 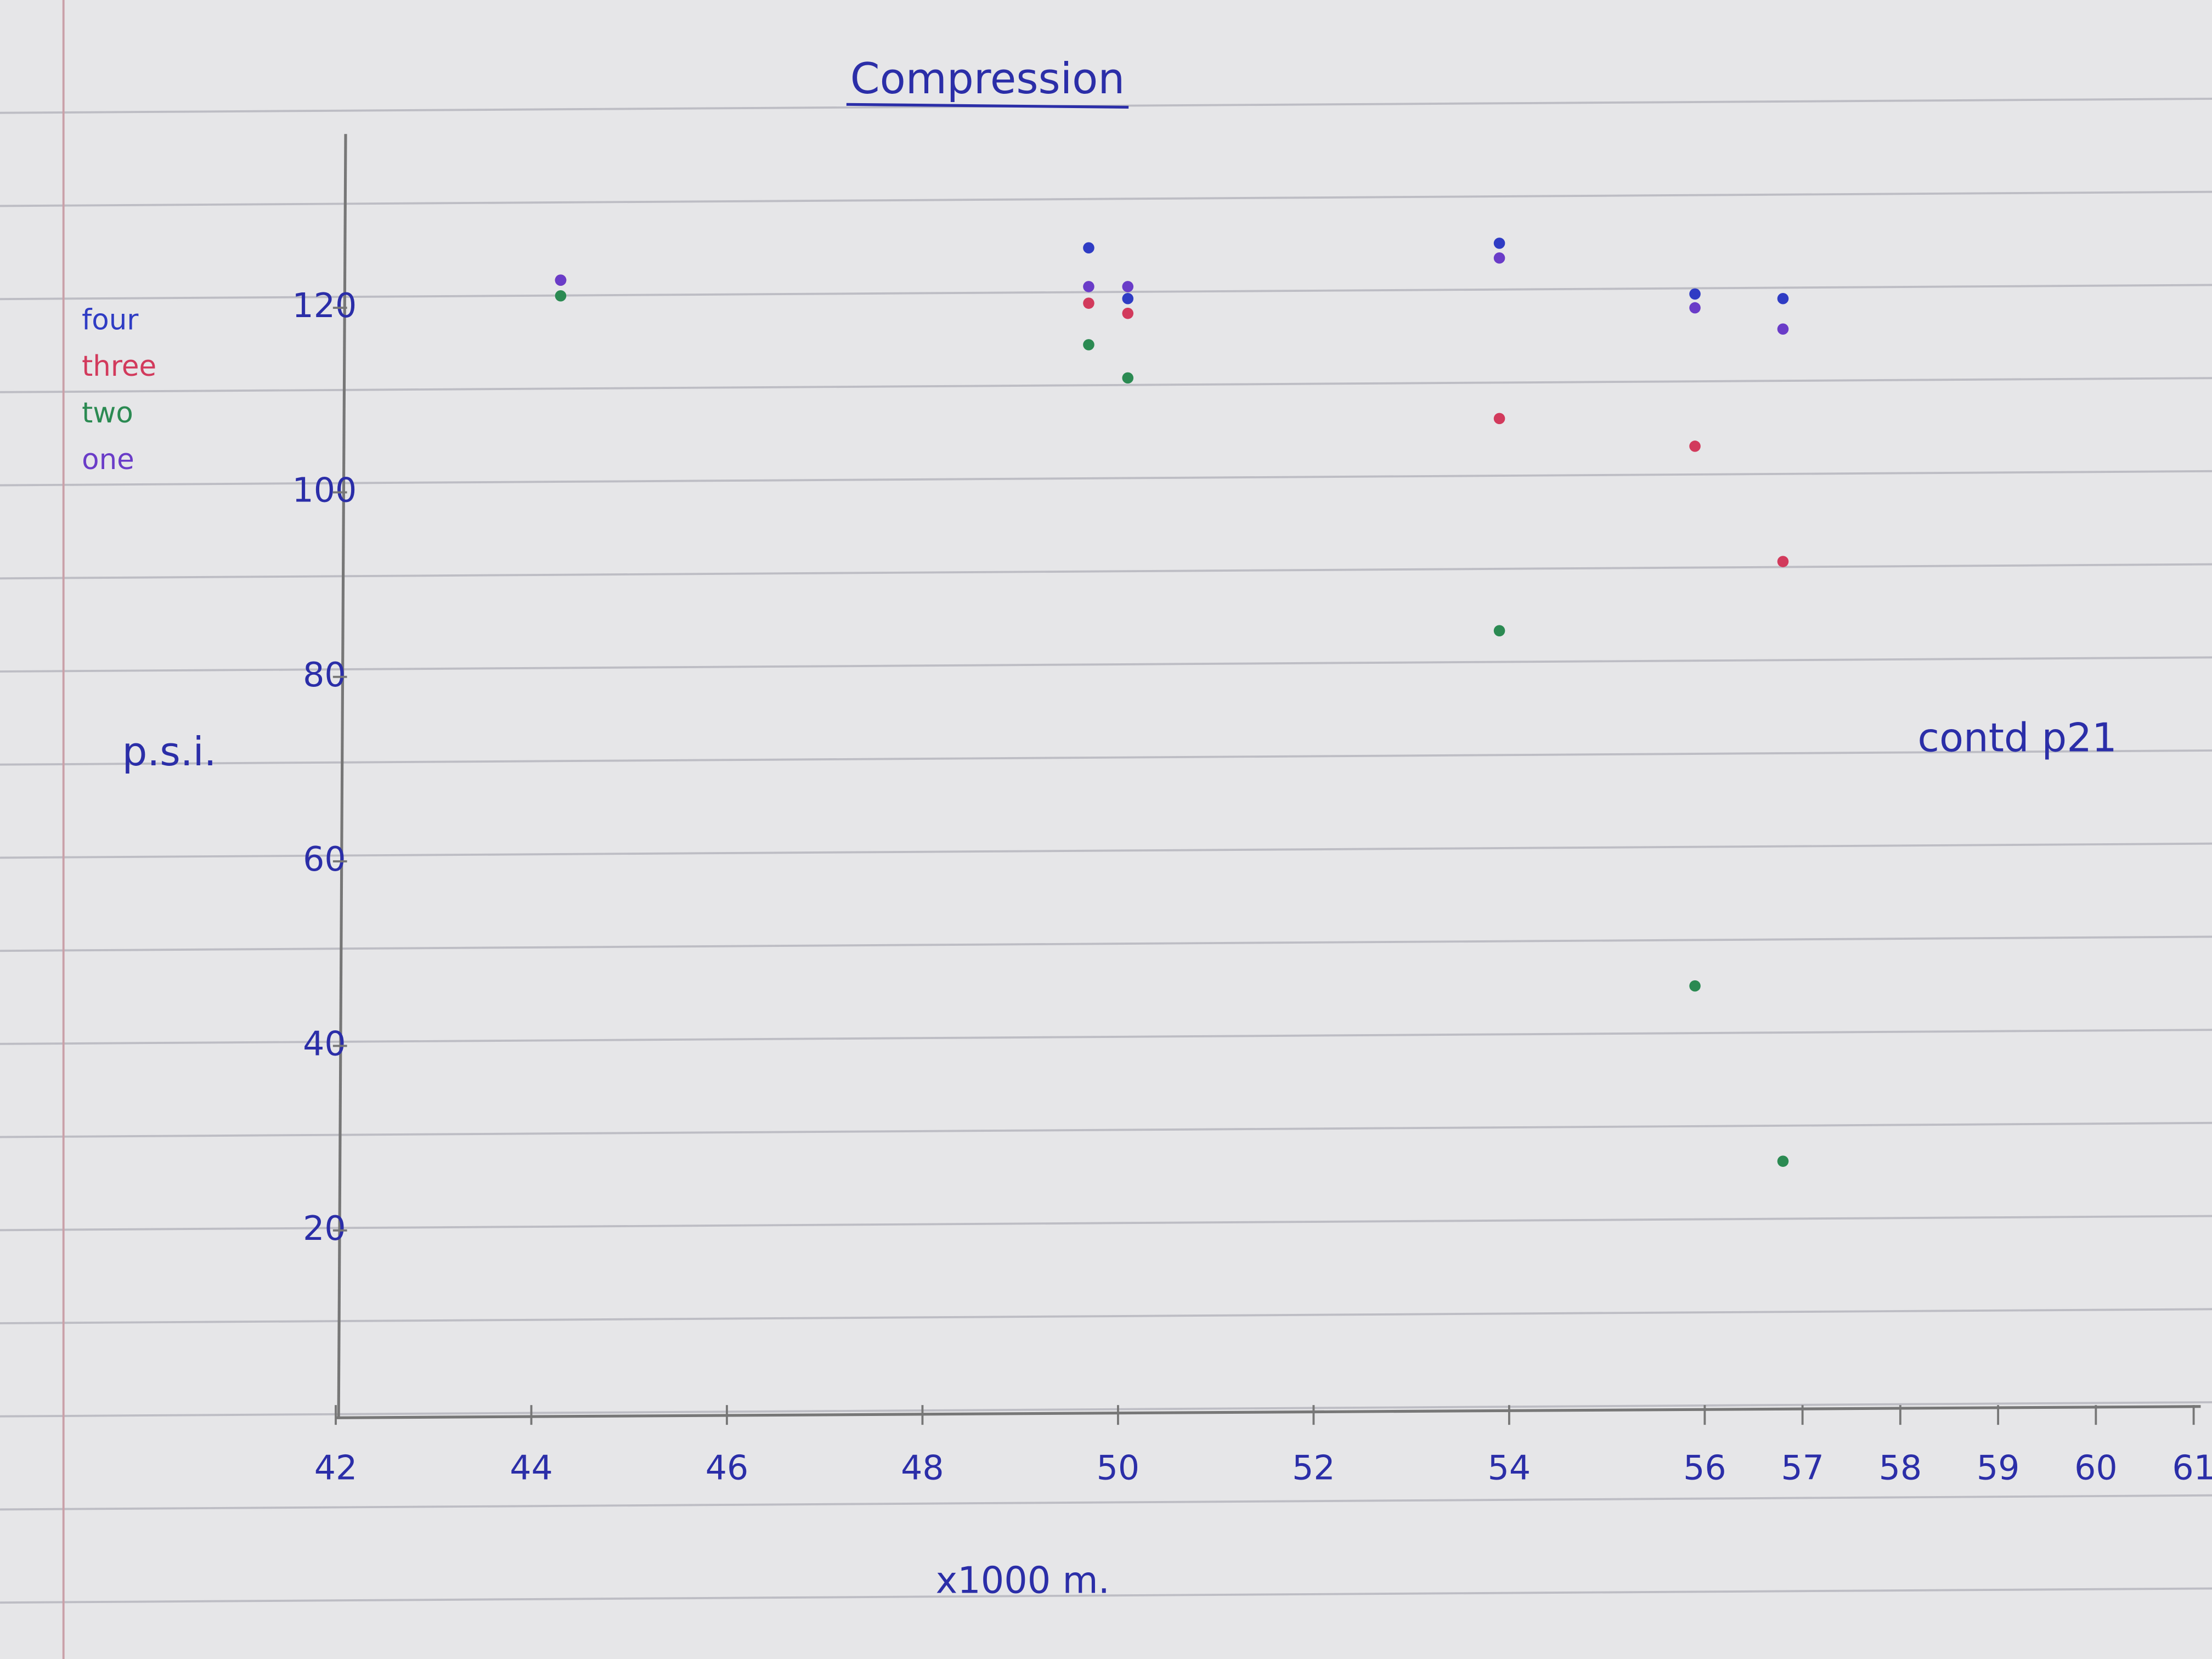 What do you see at coordinates (325, 675) in the screenshot?
I see `y-tick-label: 80` at bounding box center [325, 675].